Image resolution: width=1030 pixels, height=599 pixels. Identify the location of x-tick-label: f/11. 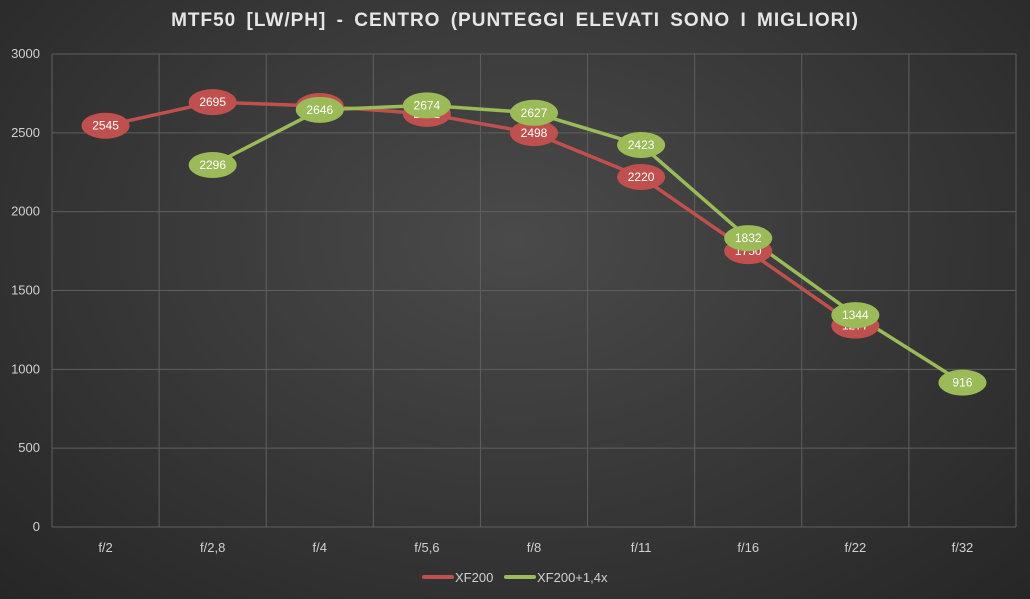
(641, 547).